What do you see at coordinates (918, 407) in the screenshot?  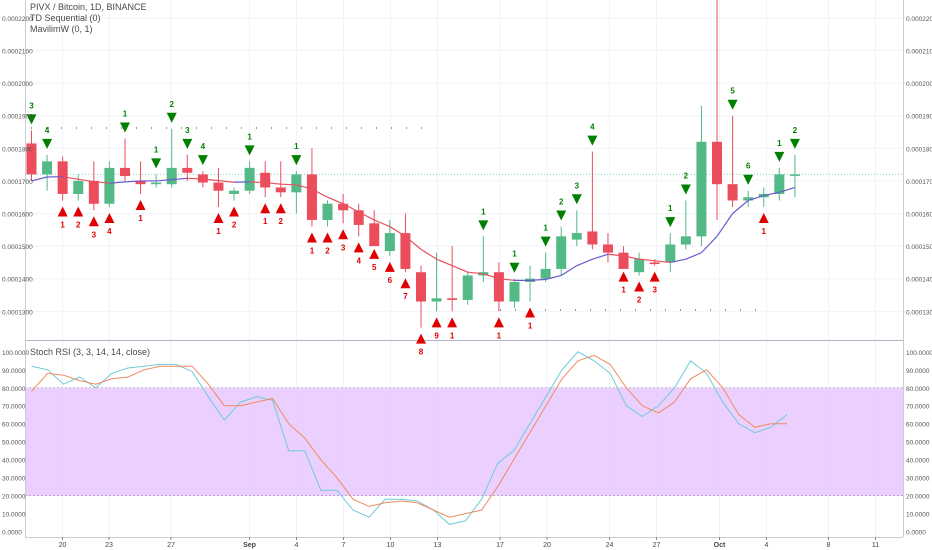 I see `oscillator-axis-label-right: 70.0000` at bounding box center [918, 407].